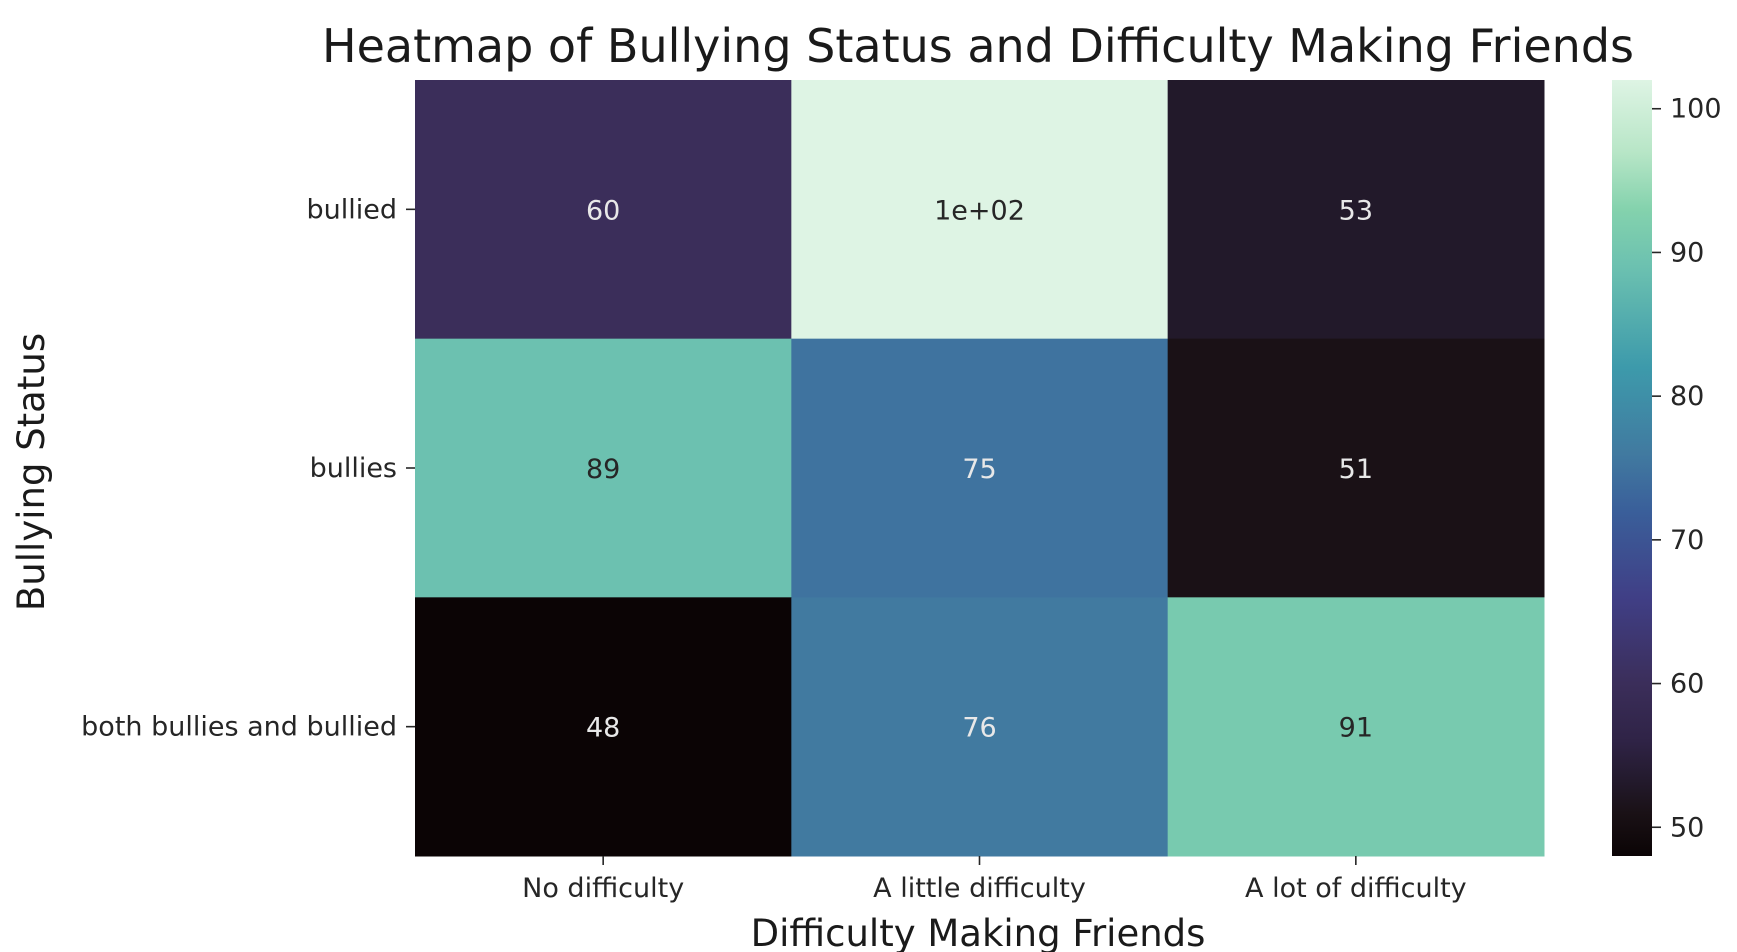 The height and width of the screenshot is (952, 1737). I want to click on colorbar-tick-label: 70, so click(1687, 540).